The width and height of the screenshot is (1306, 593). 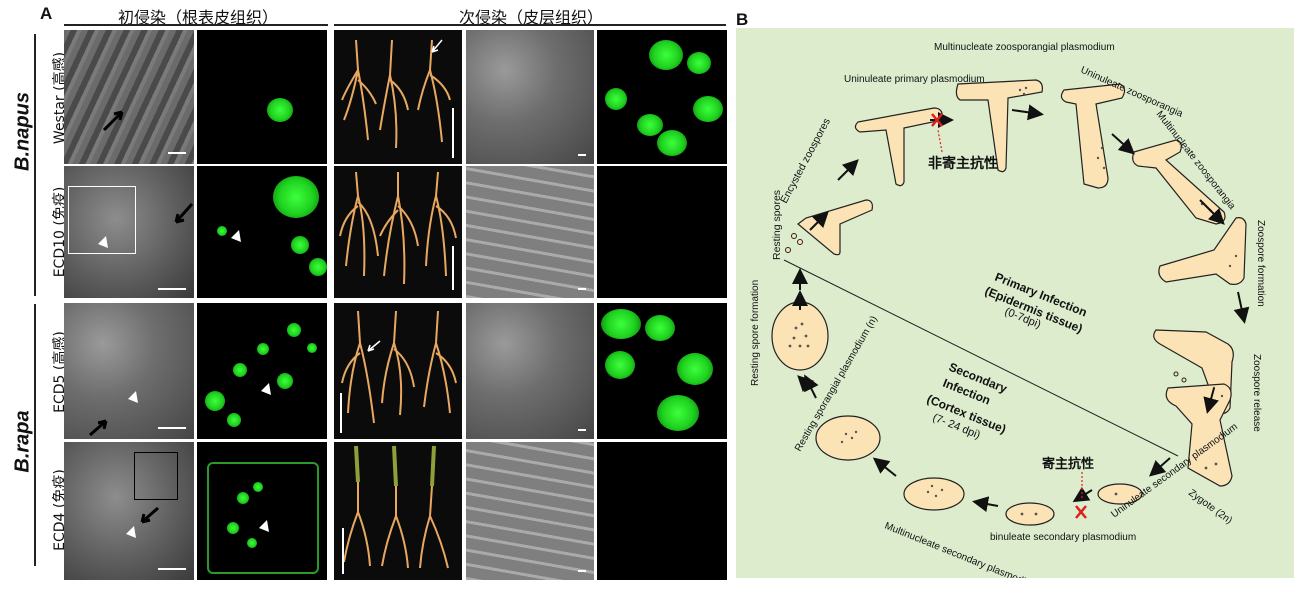 What do you see at coordinates (777, 225) in the screenshot?
I see `label-resting-spores: Resting spores` at bounding box center [777, 225].